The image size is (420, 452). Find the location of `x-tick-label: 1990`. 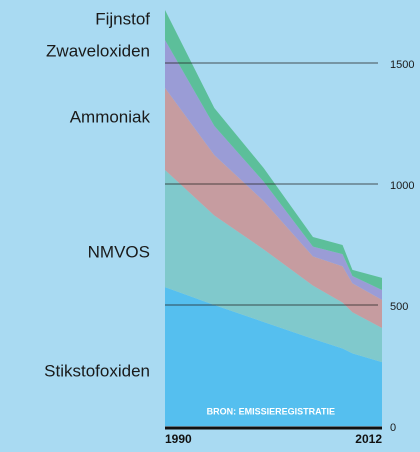

x-tick-label: 1990 is located at coordinates (178, 439).